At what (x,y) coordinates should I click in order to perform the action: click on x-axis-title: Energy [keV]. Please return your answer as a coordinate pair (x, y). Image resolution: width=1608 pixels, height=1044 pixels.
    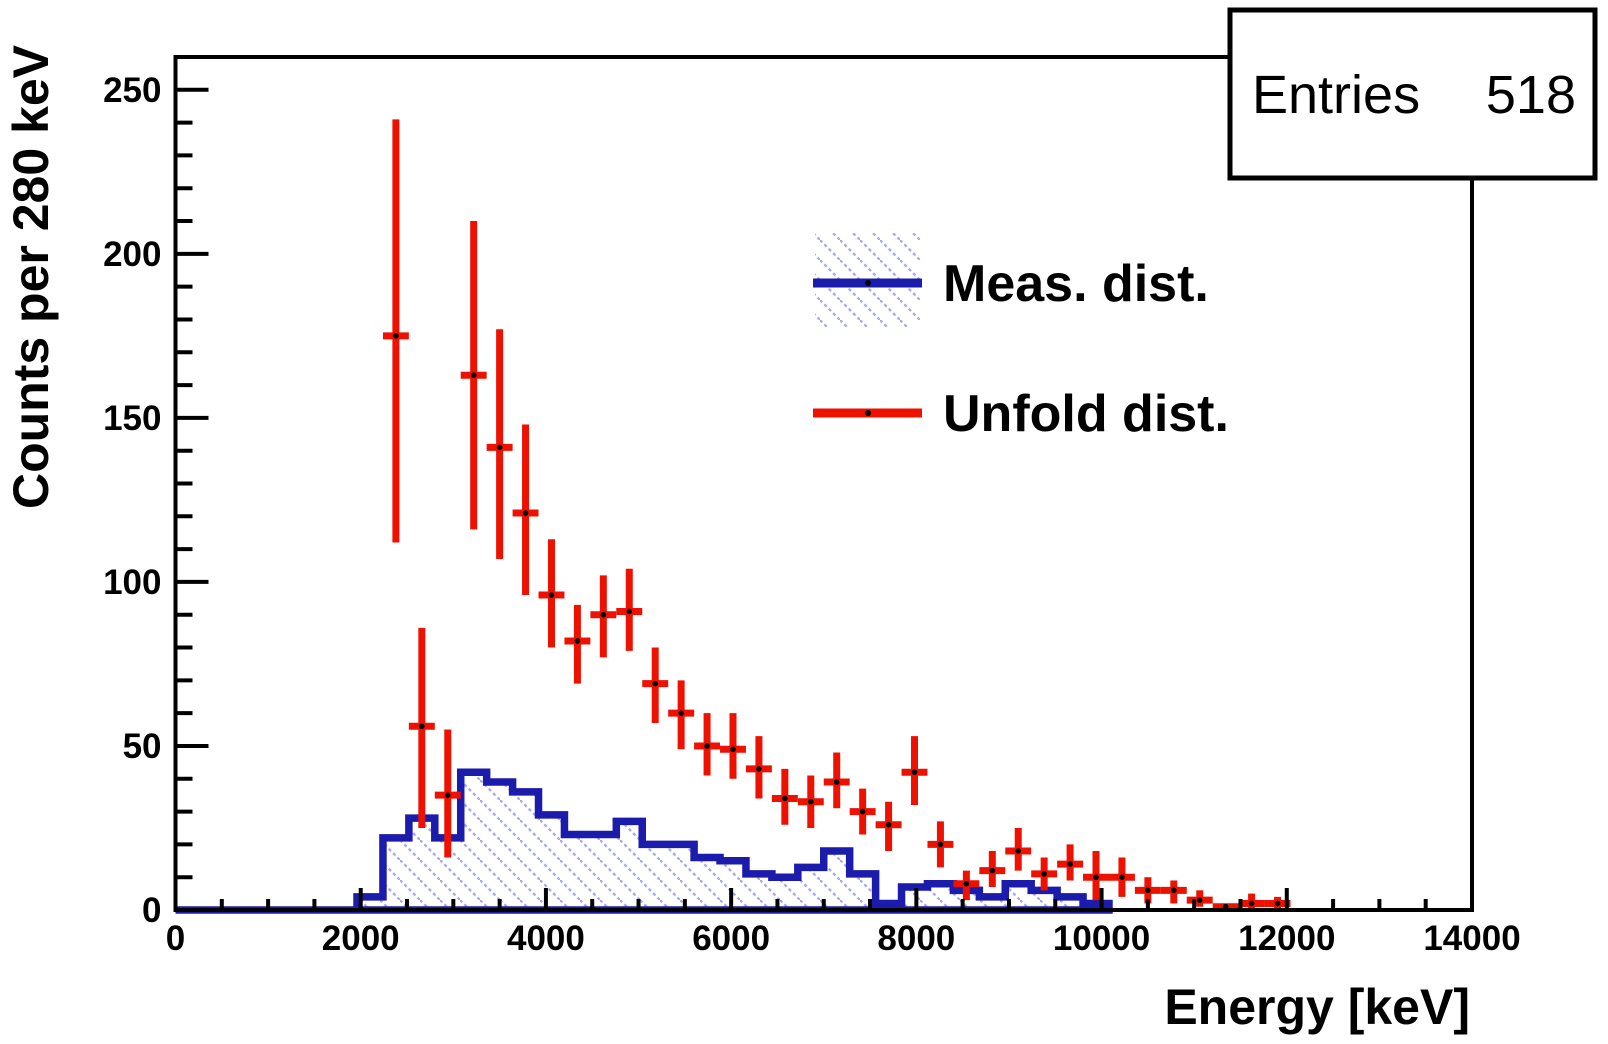
    Looking at the image, I should click on (1317, 1007).